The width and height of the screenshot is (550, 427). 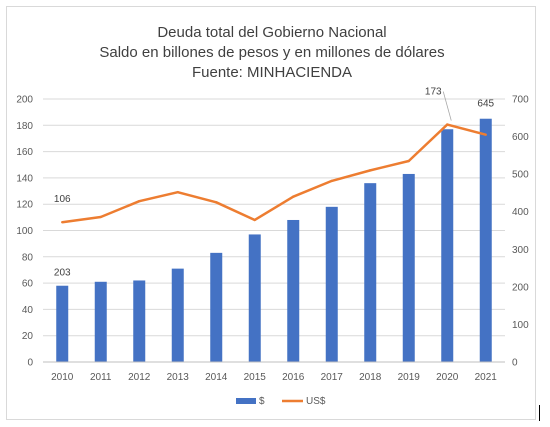 What do you see at coordinates (62, 273) in the screenshot?
I see `data-label: 203` at bounding box center [62, 273].